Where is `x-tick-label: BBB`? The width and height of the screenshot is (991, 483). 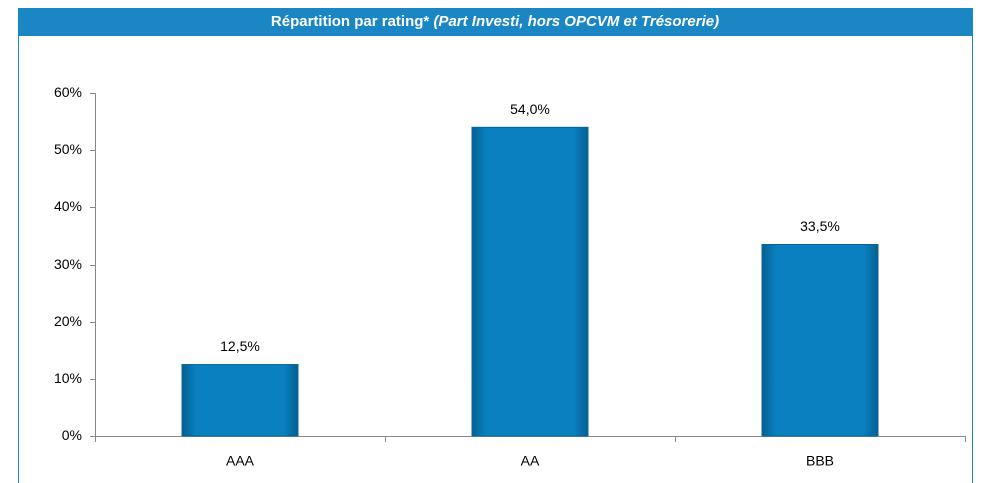
x-tick-label: BBB is located at coordinates (820, 461).